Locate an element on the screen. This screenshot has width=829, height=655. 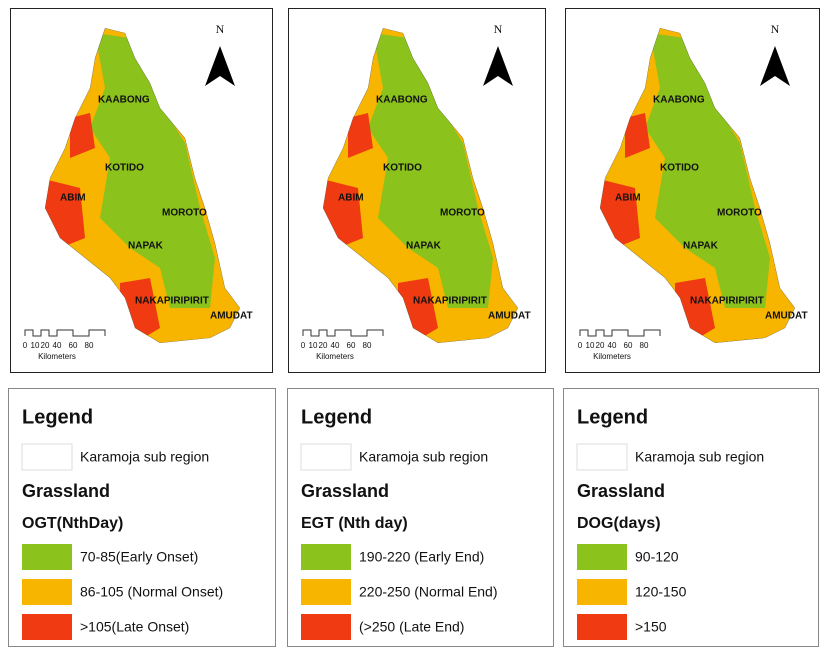
variable-label: DOG(days) is located at coordinates (619, 523).